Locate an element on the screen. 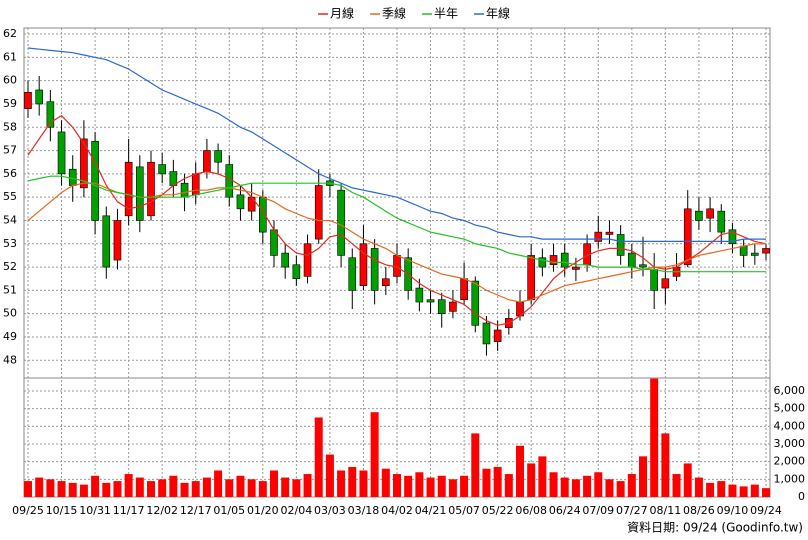  y-tick-label: 60 is located at coordinates (10, 80).